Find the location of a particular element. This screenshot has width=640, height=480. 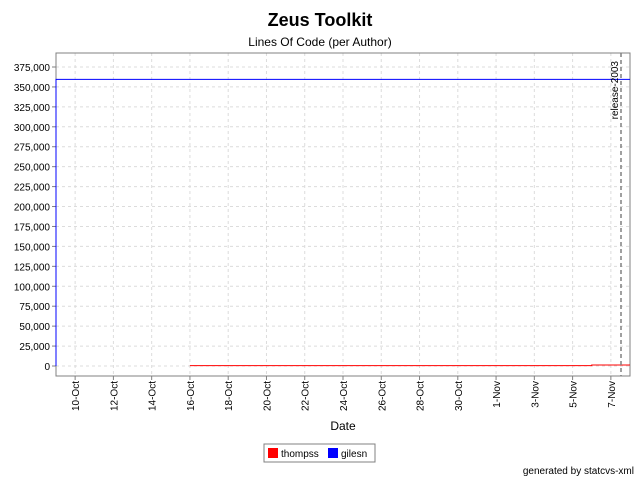

x-tick-label: 14-Oct is located at coordinates (153, 396).